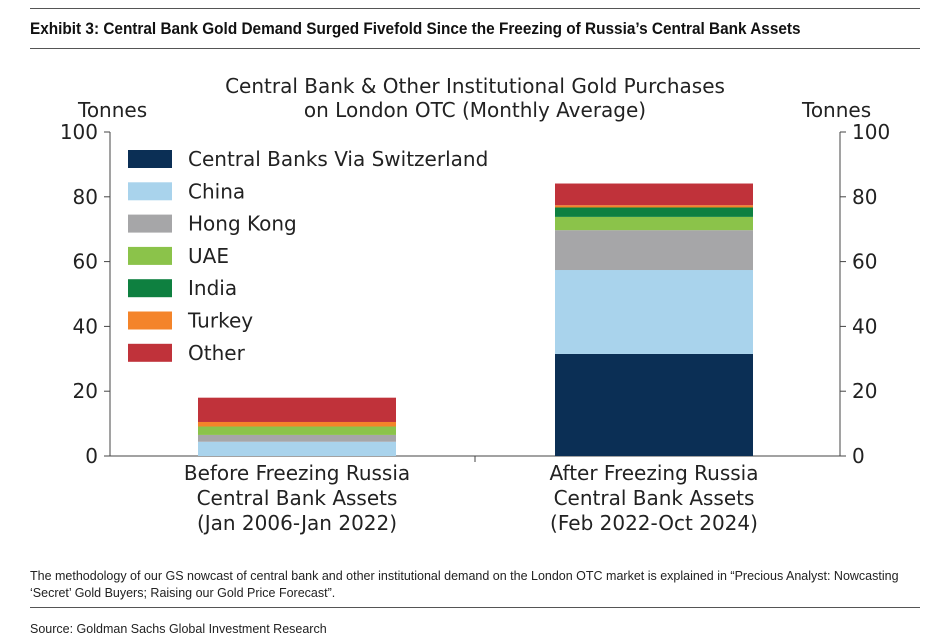 Image resolution: width=934 pixels, height=640 pixels. Describe the element at coordinates (297, 473) in the screenshot. I see `x-tick-label: Before Freezing Russia` at that location.